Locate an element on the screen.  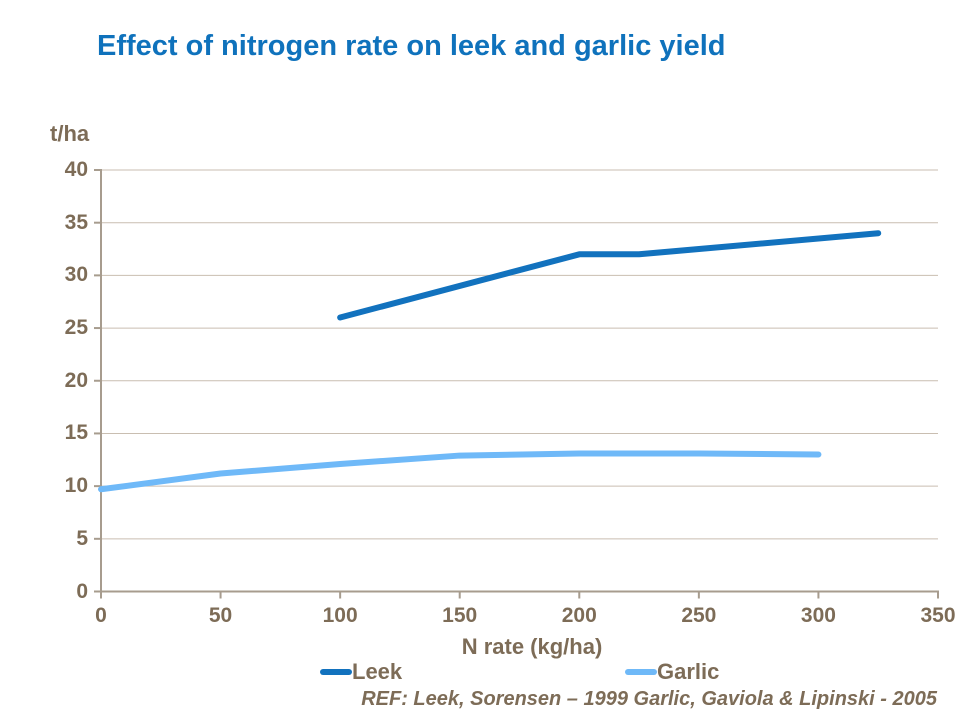
x-tick-label: 350 is located at coordinates (938, 615).